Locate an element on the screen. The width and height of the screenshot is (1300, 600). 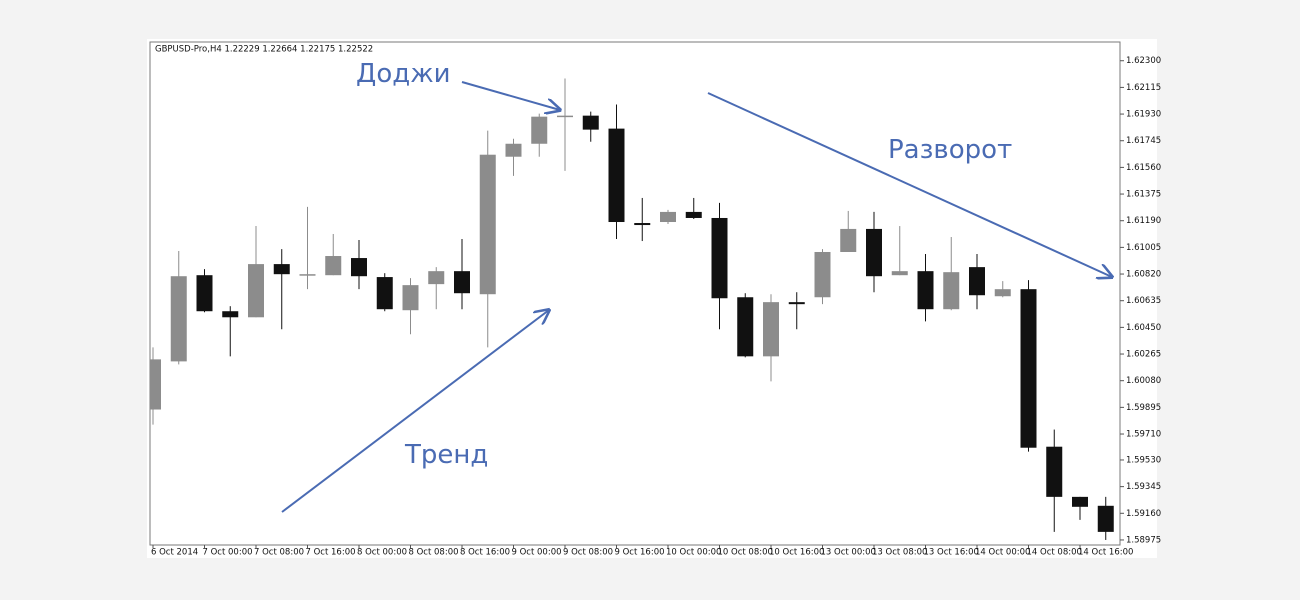
x-tick-label: 7 Oct 00:00 is located at coordinates (228, 553).